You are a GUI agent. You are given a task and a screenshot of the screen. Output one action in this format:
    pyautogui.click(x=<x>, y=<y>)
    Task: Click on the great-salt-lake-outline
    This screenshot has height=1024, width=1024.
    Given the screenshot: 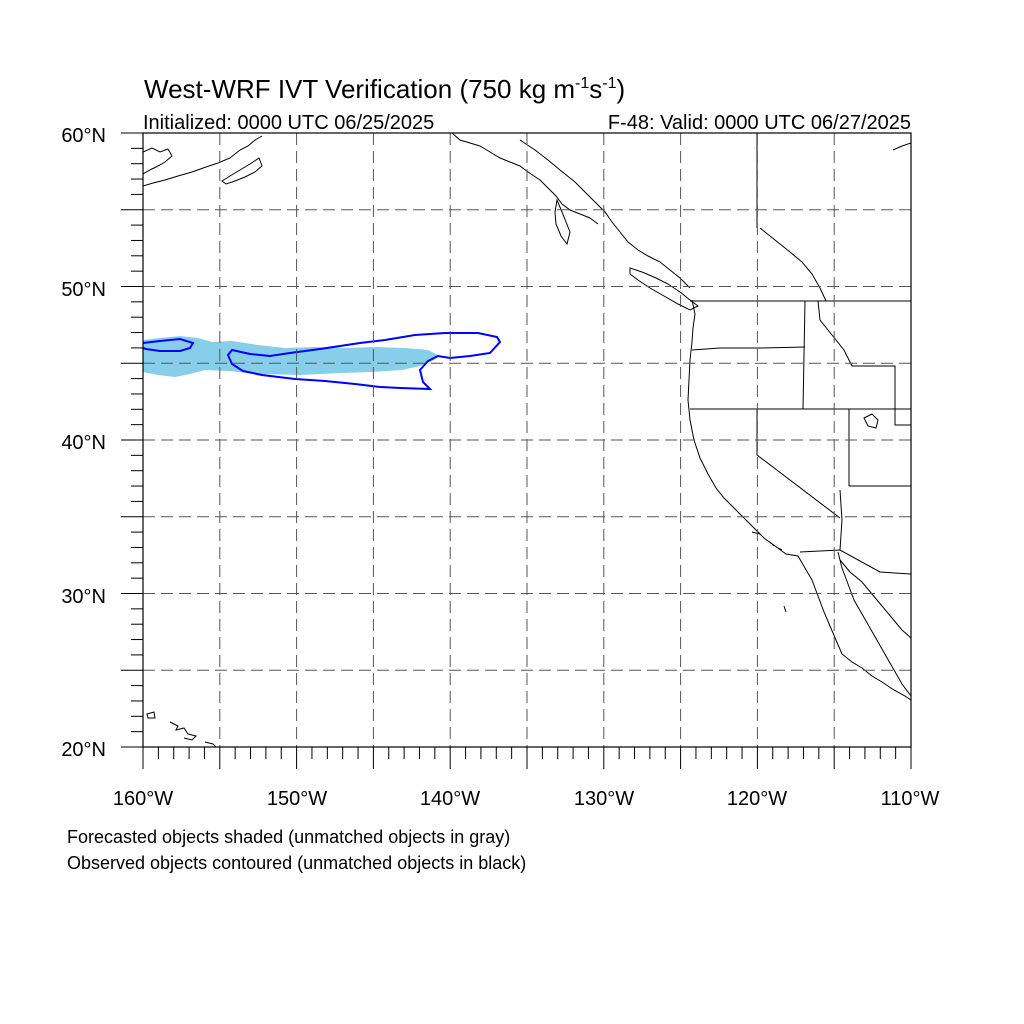 What is the action you would take?
    pyautogui.click(x=871, y=421)
    